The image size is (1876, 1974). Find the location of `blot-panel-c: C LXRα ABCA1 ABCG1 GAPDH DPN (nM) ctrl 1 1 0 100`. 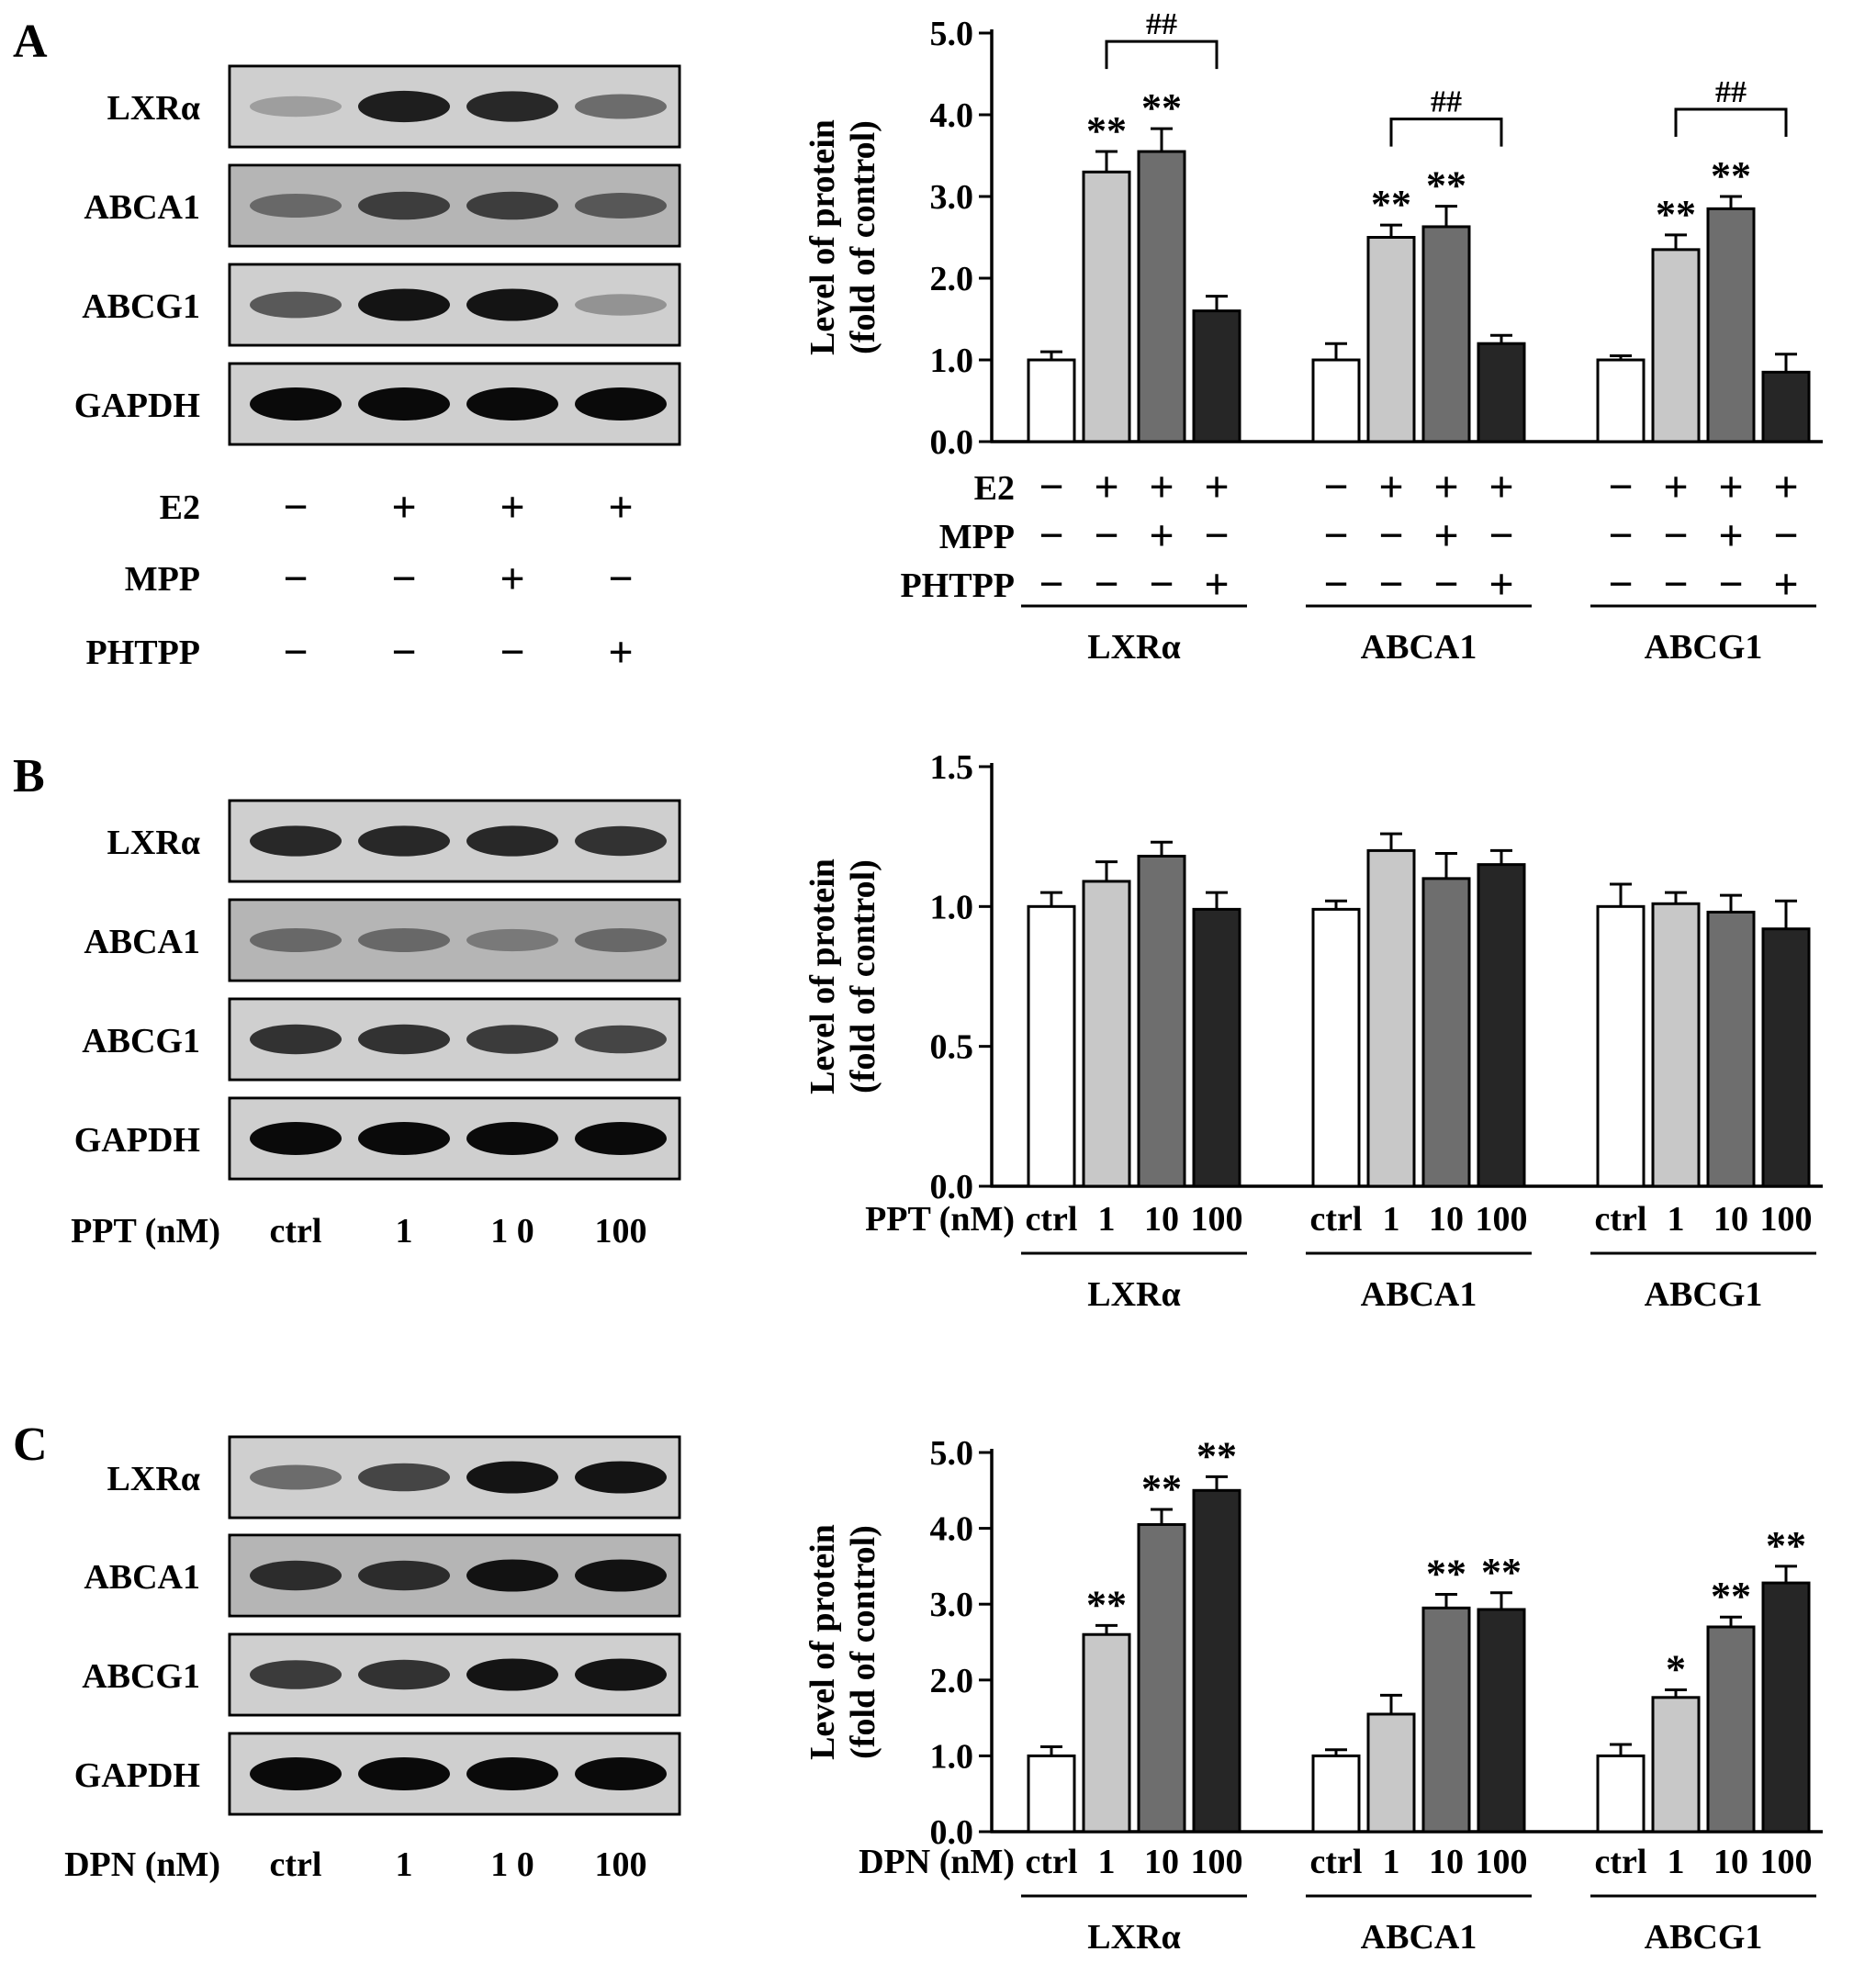

blot-panel-c: C LXRα ABCA1 ABCG1 GAPDH DPN (nM) ctrl 1 1 0 100 is located at coordinates (347, 1651).